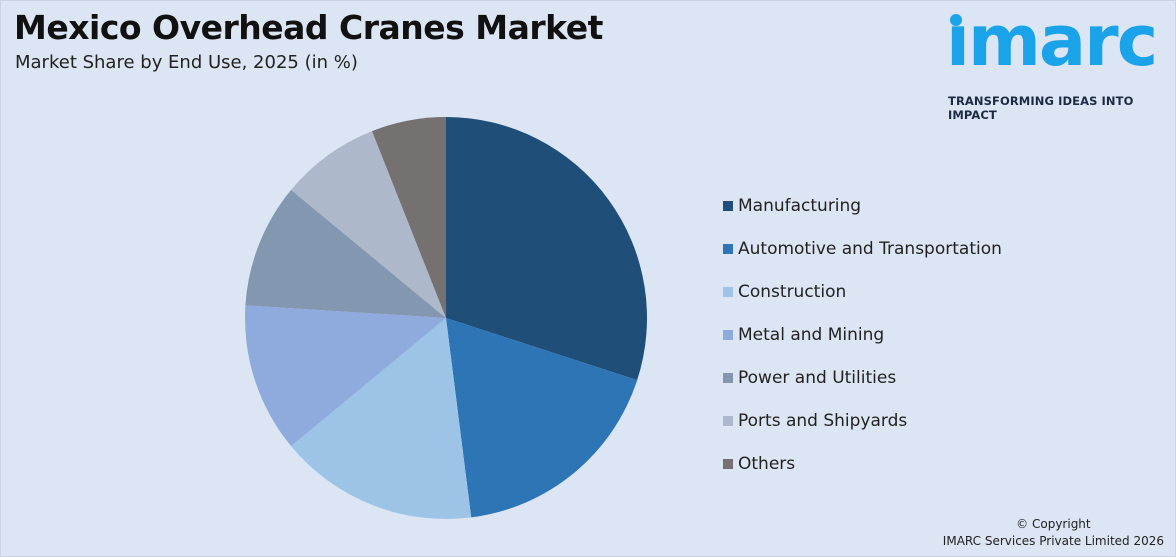 This screenshot has width=1176, height=557. What do you see at coordinates (862, 463) in the screenshot?
I see `legend-item: Others` at bounding box center [862, 463].